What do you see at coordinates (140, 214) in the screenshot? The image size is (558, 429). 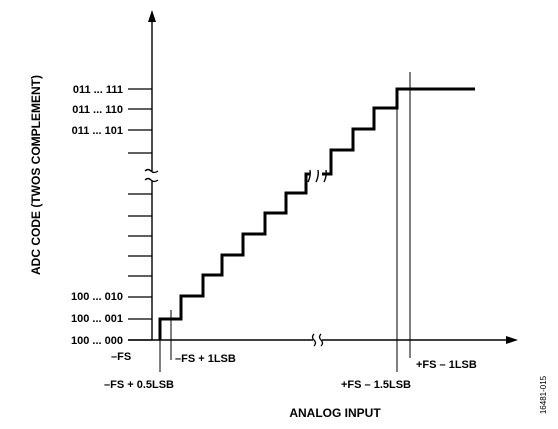 I see `y-tick-marks` at bounding box center [140, 214].